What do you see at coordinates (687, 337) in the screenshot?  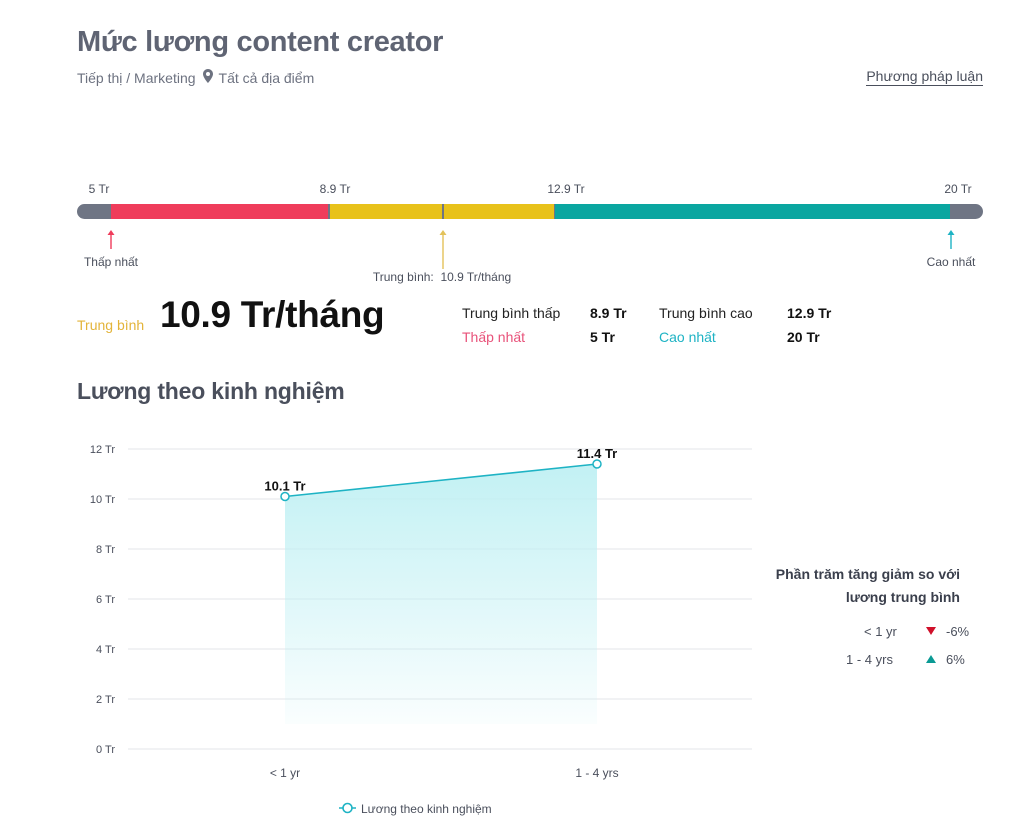 I see `highest-label: Cao nhất` at bounding box center [687, 337].